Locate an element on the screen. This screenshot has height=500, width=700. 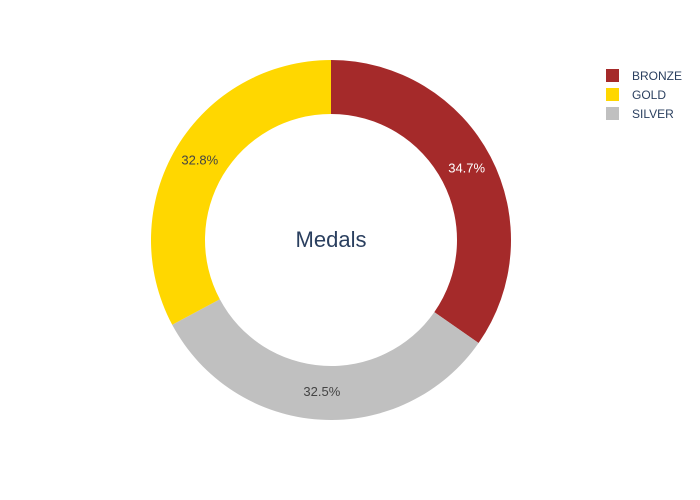
slice-label-gold: 32.8% is located at coordinates (199, 160).